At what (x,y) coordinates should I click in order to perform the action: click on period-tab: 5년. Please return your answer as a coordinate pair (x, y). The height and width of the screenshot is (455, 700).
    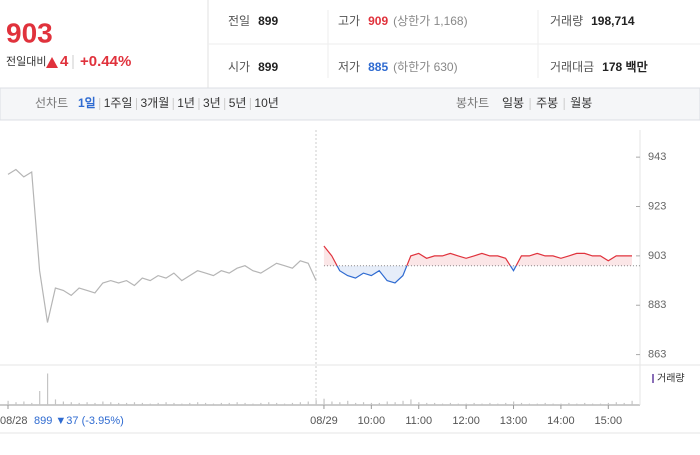
    Looking at the image, I should click on (238, 103).